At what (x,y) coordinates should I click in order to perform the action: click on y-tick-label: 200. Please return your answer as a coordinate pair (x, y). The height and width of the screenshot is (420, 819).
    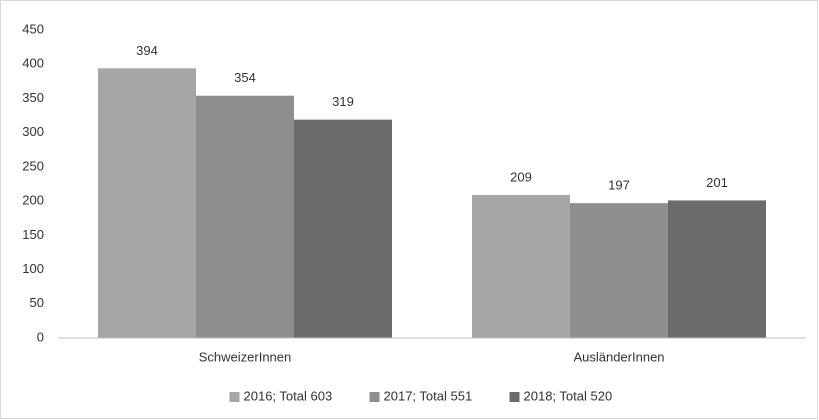
    Looking at the image, I should click on (33, 200).